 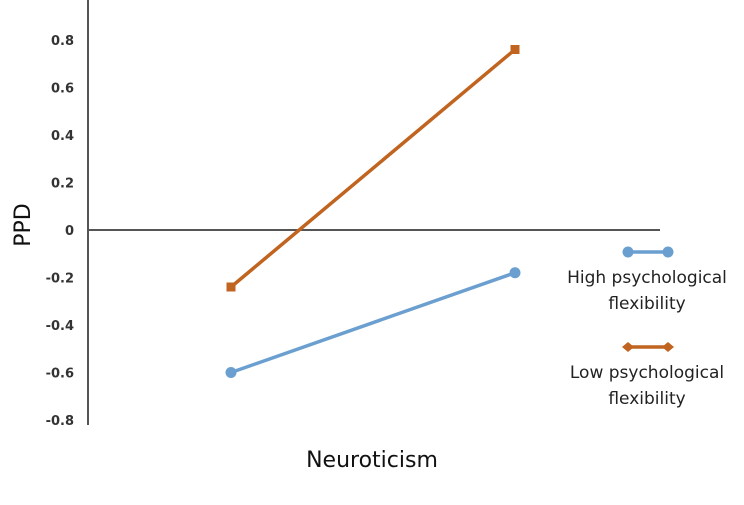 What do you see at coordinates (60, 279) in the screenshot?
I see `y-tick-label: -0.2` at bounding box center [60, 279].